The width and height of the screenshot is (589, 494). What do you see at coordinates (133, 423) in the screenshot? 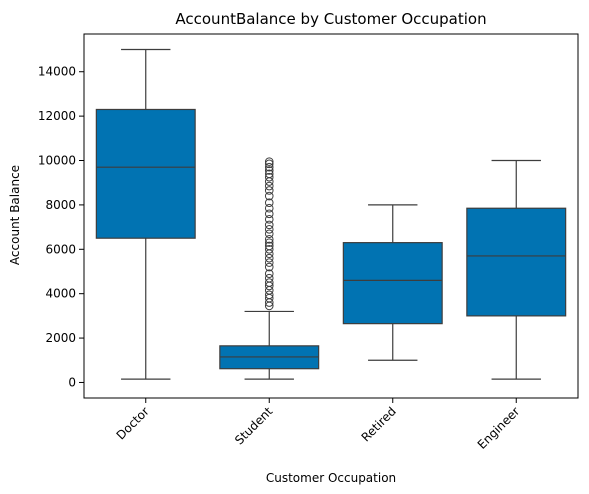
I see `x-tick-label: Doctor` at bounding box center [133, 423].